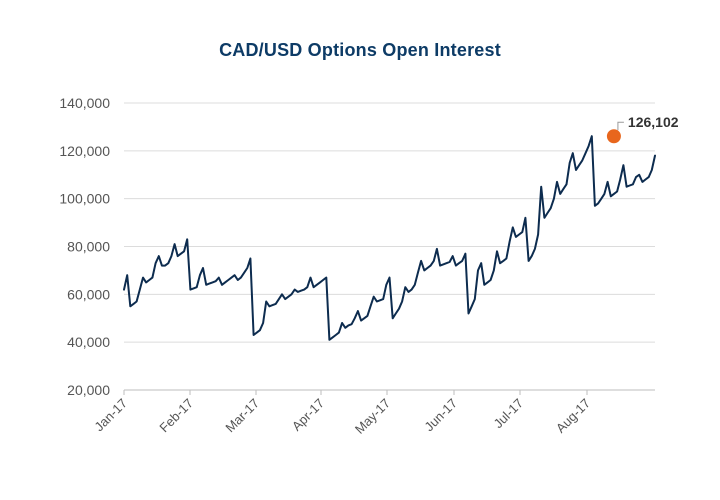 The image size is (720, 500). I want to click on y-tick-label: 20,000, so click(88, 390).